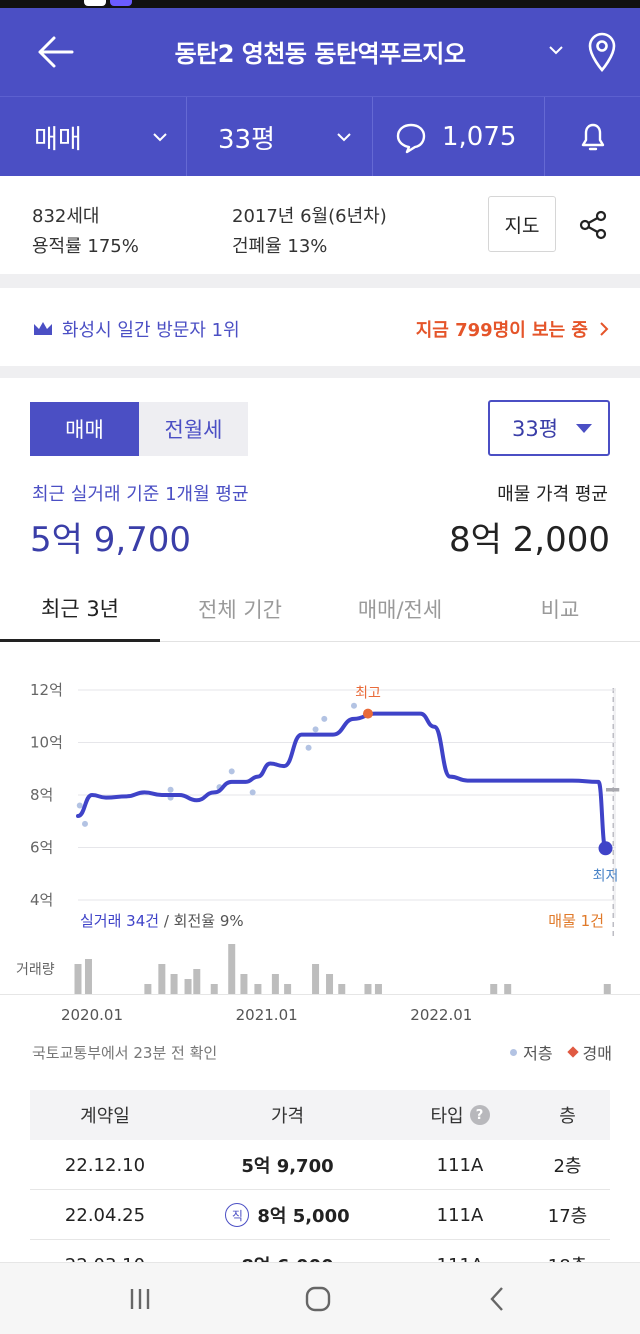 This screenshot has height=1334, width=640. I want to click on row-date: 22.12.10, so click(105, 1165).